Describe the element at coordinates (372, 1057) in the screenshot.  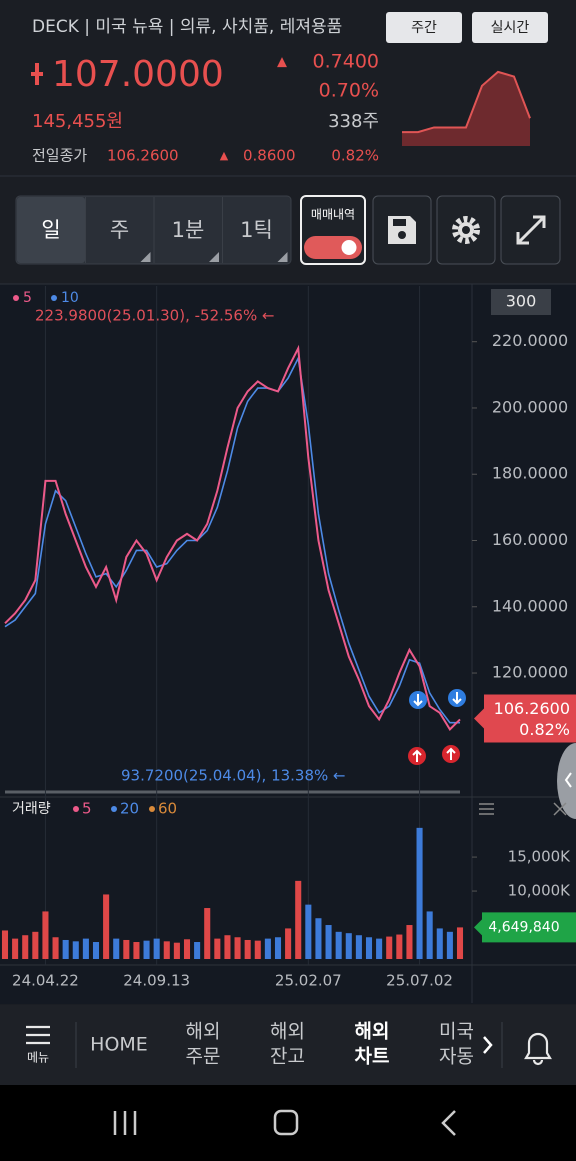
I see `nav-item: 차트` at that location.